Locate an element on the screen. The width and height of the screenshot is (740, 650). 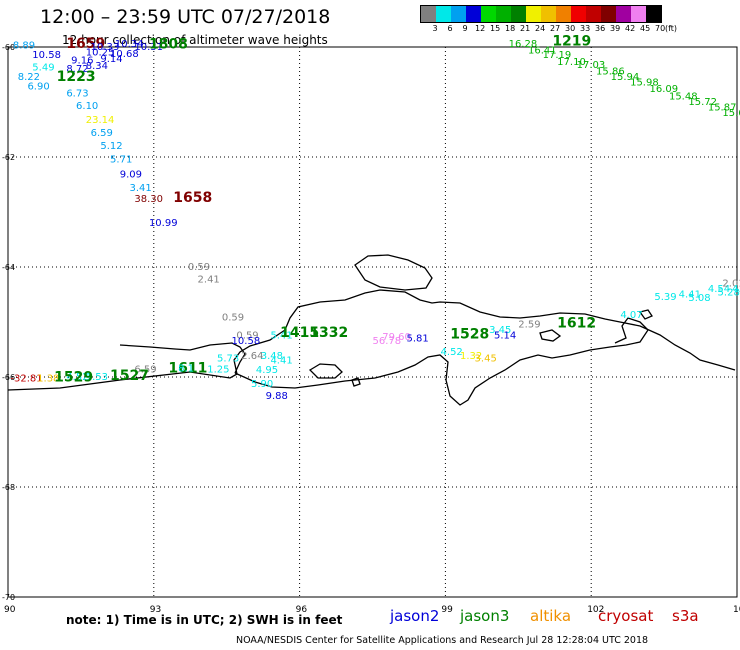
swh-value-label: 15.62 is located at coordinates (731, 113).